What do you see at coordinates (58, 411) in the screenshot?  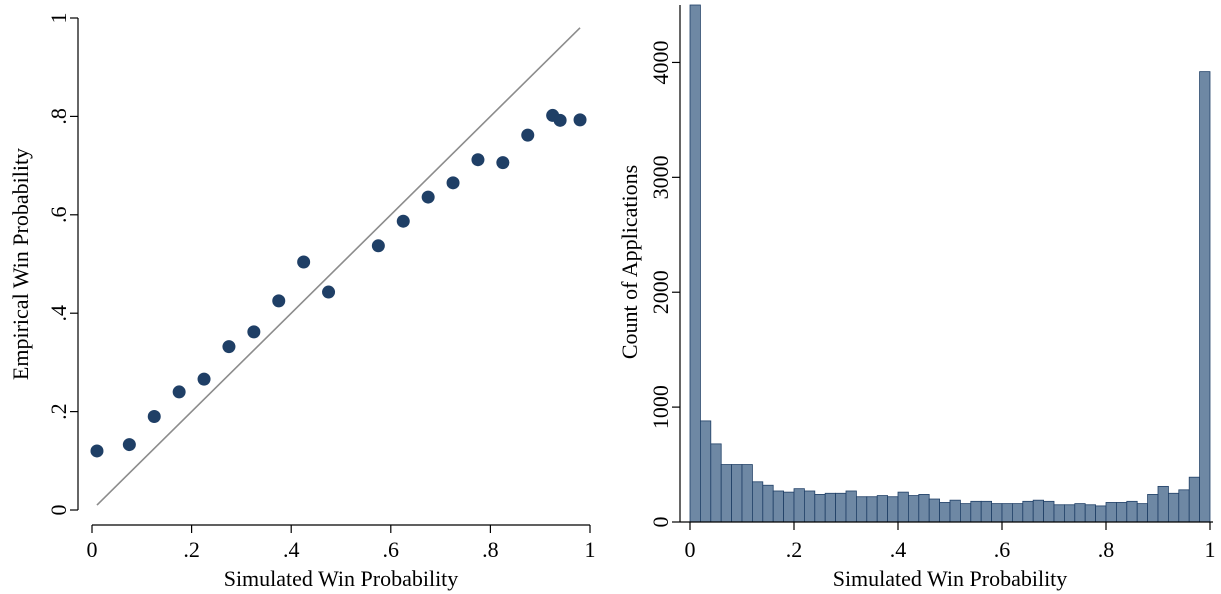 I see `y-tick-label: .2` at bounding box center [58, 411].